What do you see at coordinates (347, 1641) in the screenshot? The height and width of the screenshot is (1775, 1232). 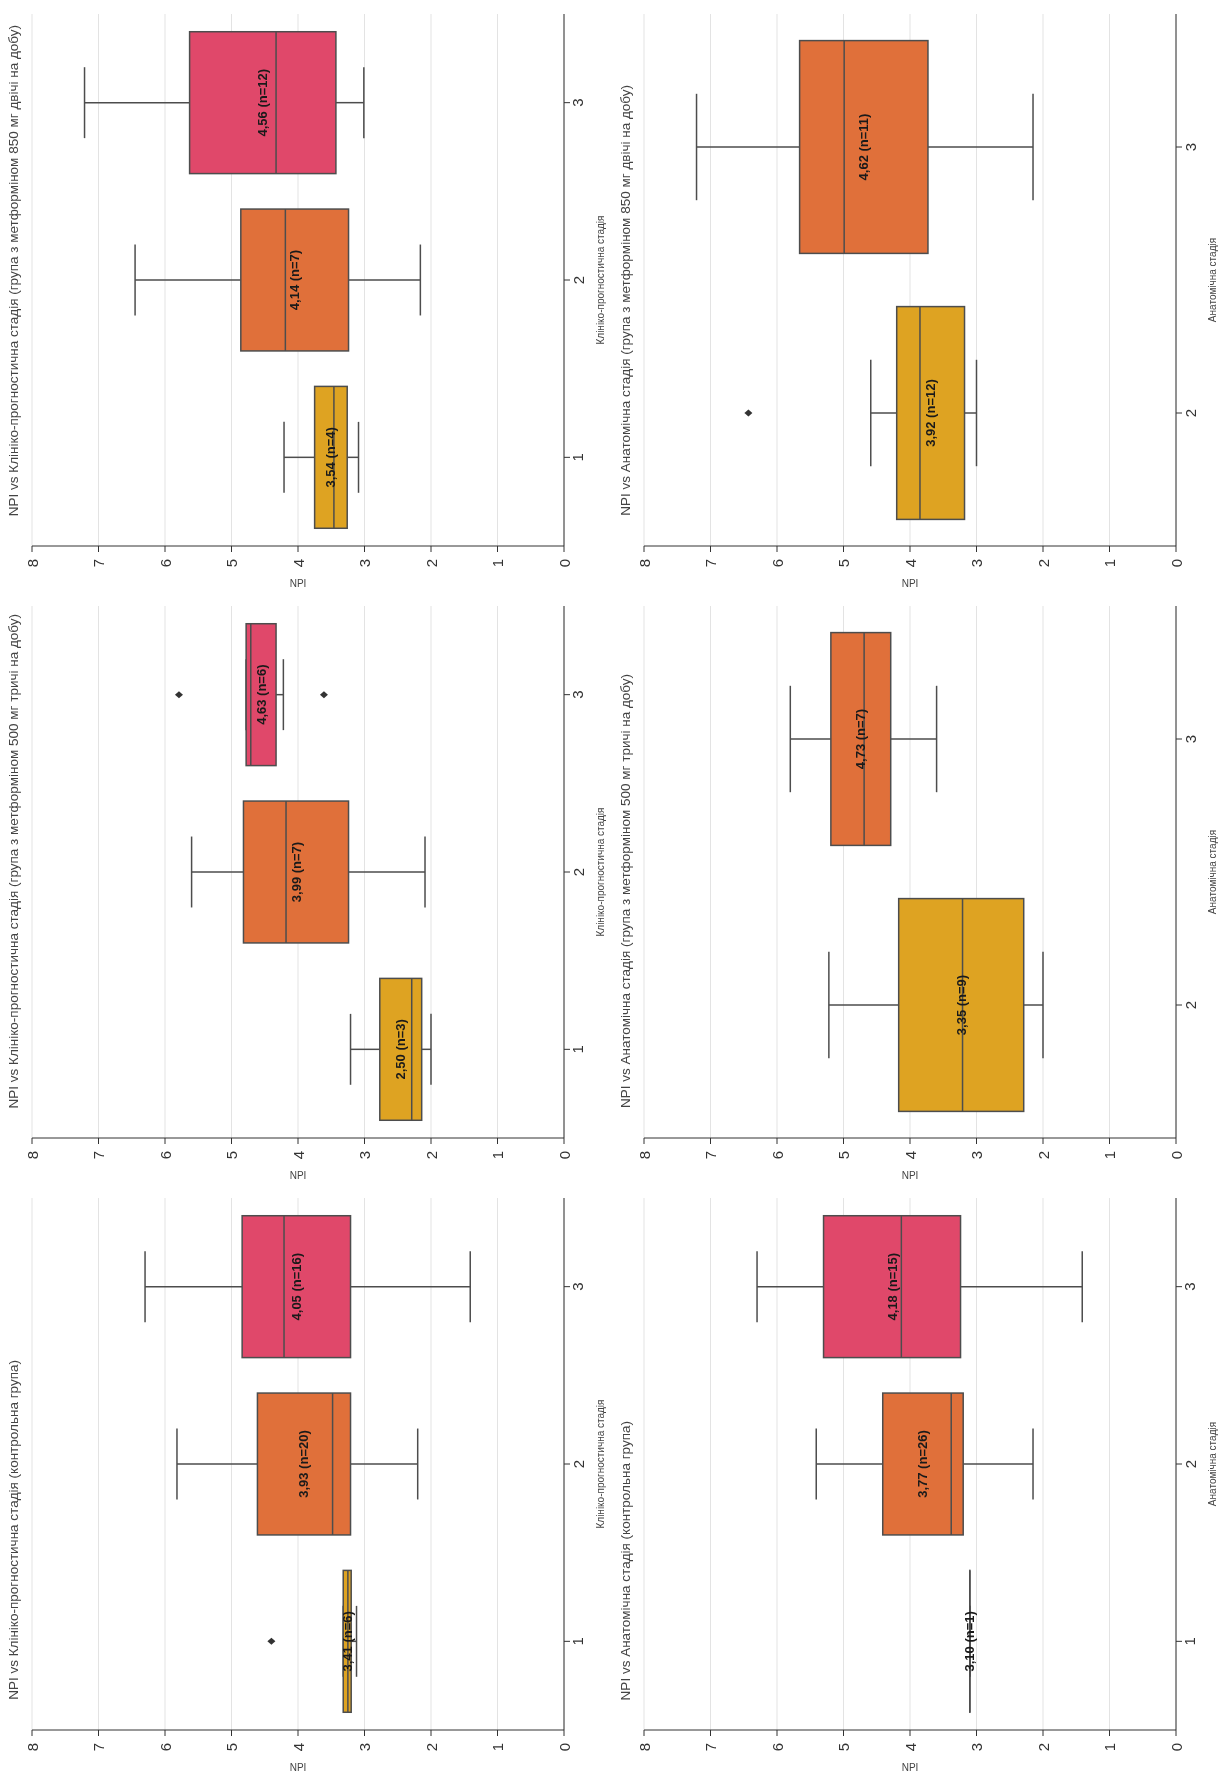 I see `annotation: 3,41 (n=6)` at bounding box center [347, 1641].